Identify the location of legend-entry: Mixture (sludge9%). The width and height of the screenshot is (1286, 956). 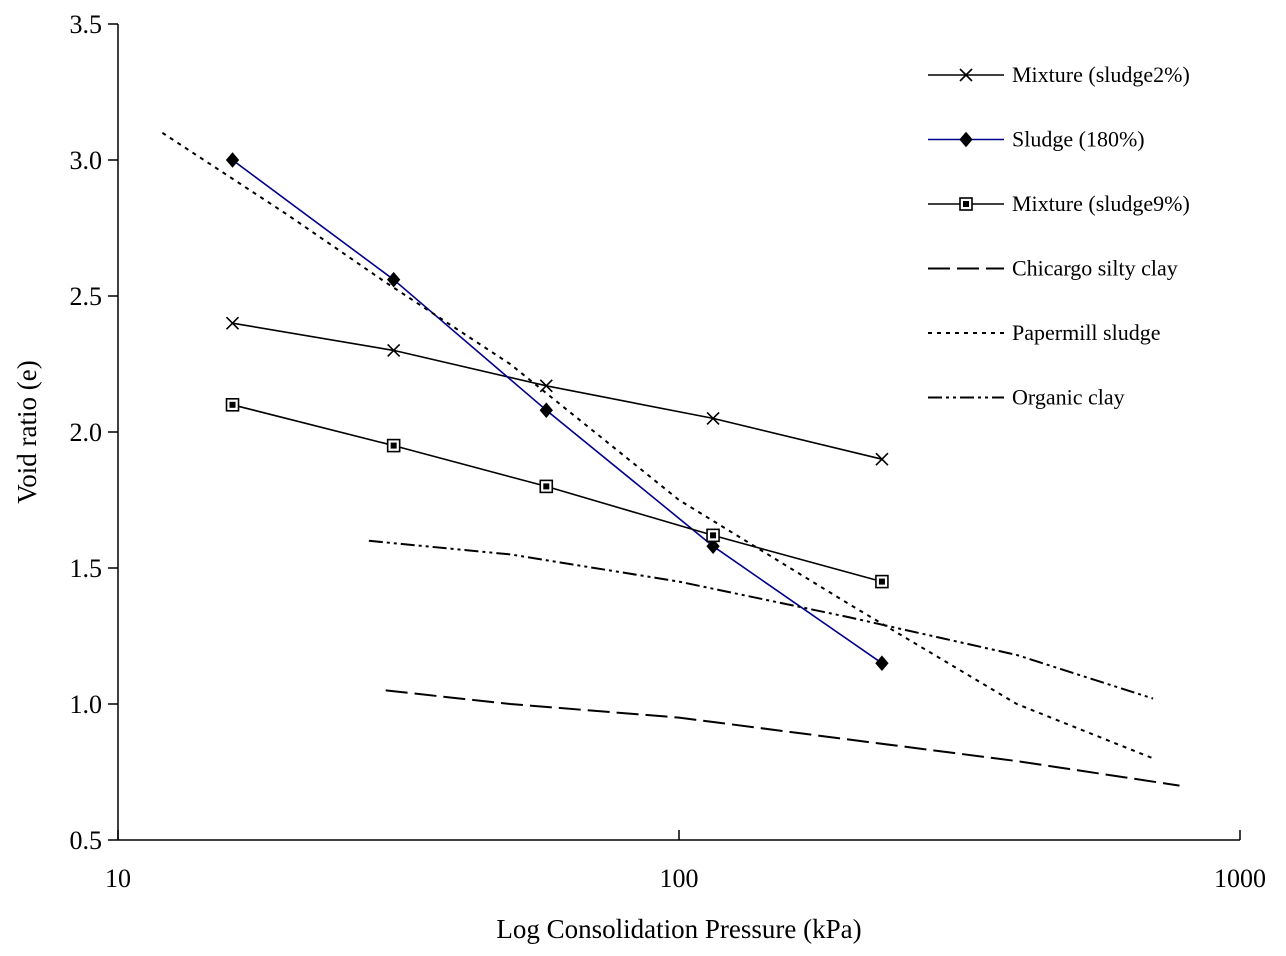
(1059, 203).